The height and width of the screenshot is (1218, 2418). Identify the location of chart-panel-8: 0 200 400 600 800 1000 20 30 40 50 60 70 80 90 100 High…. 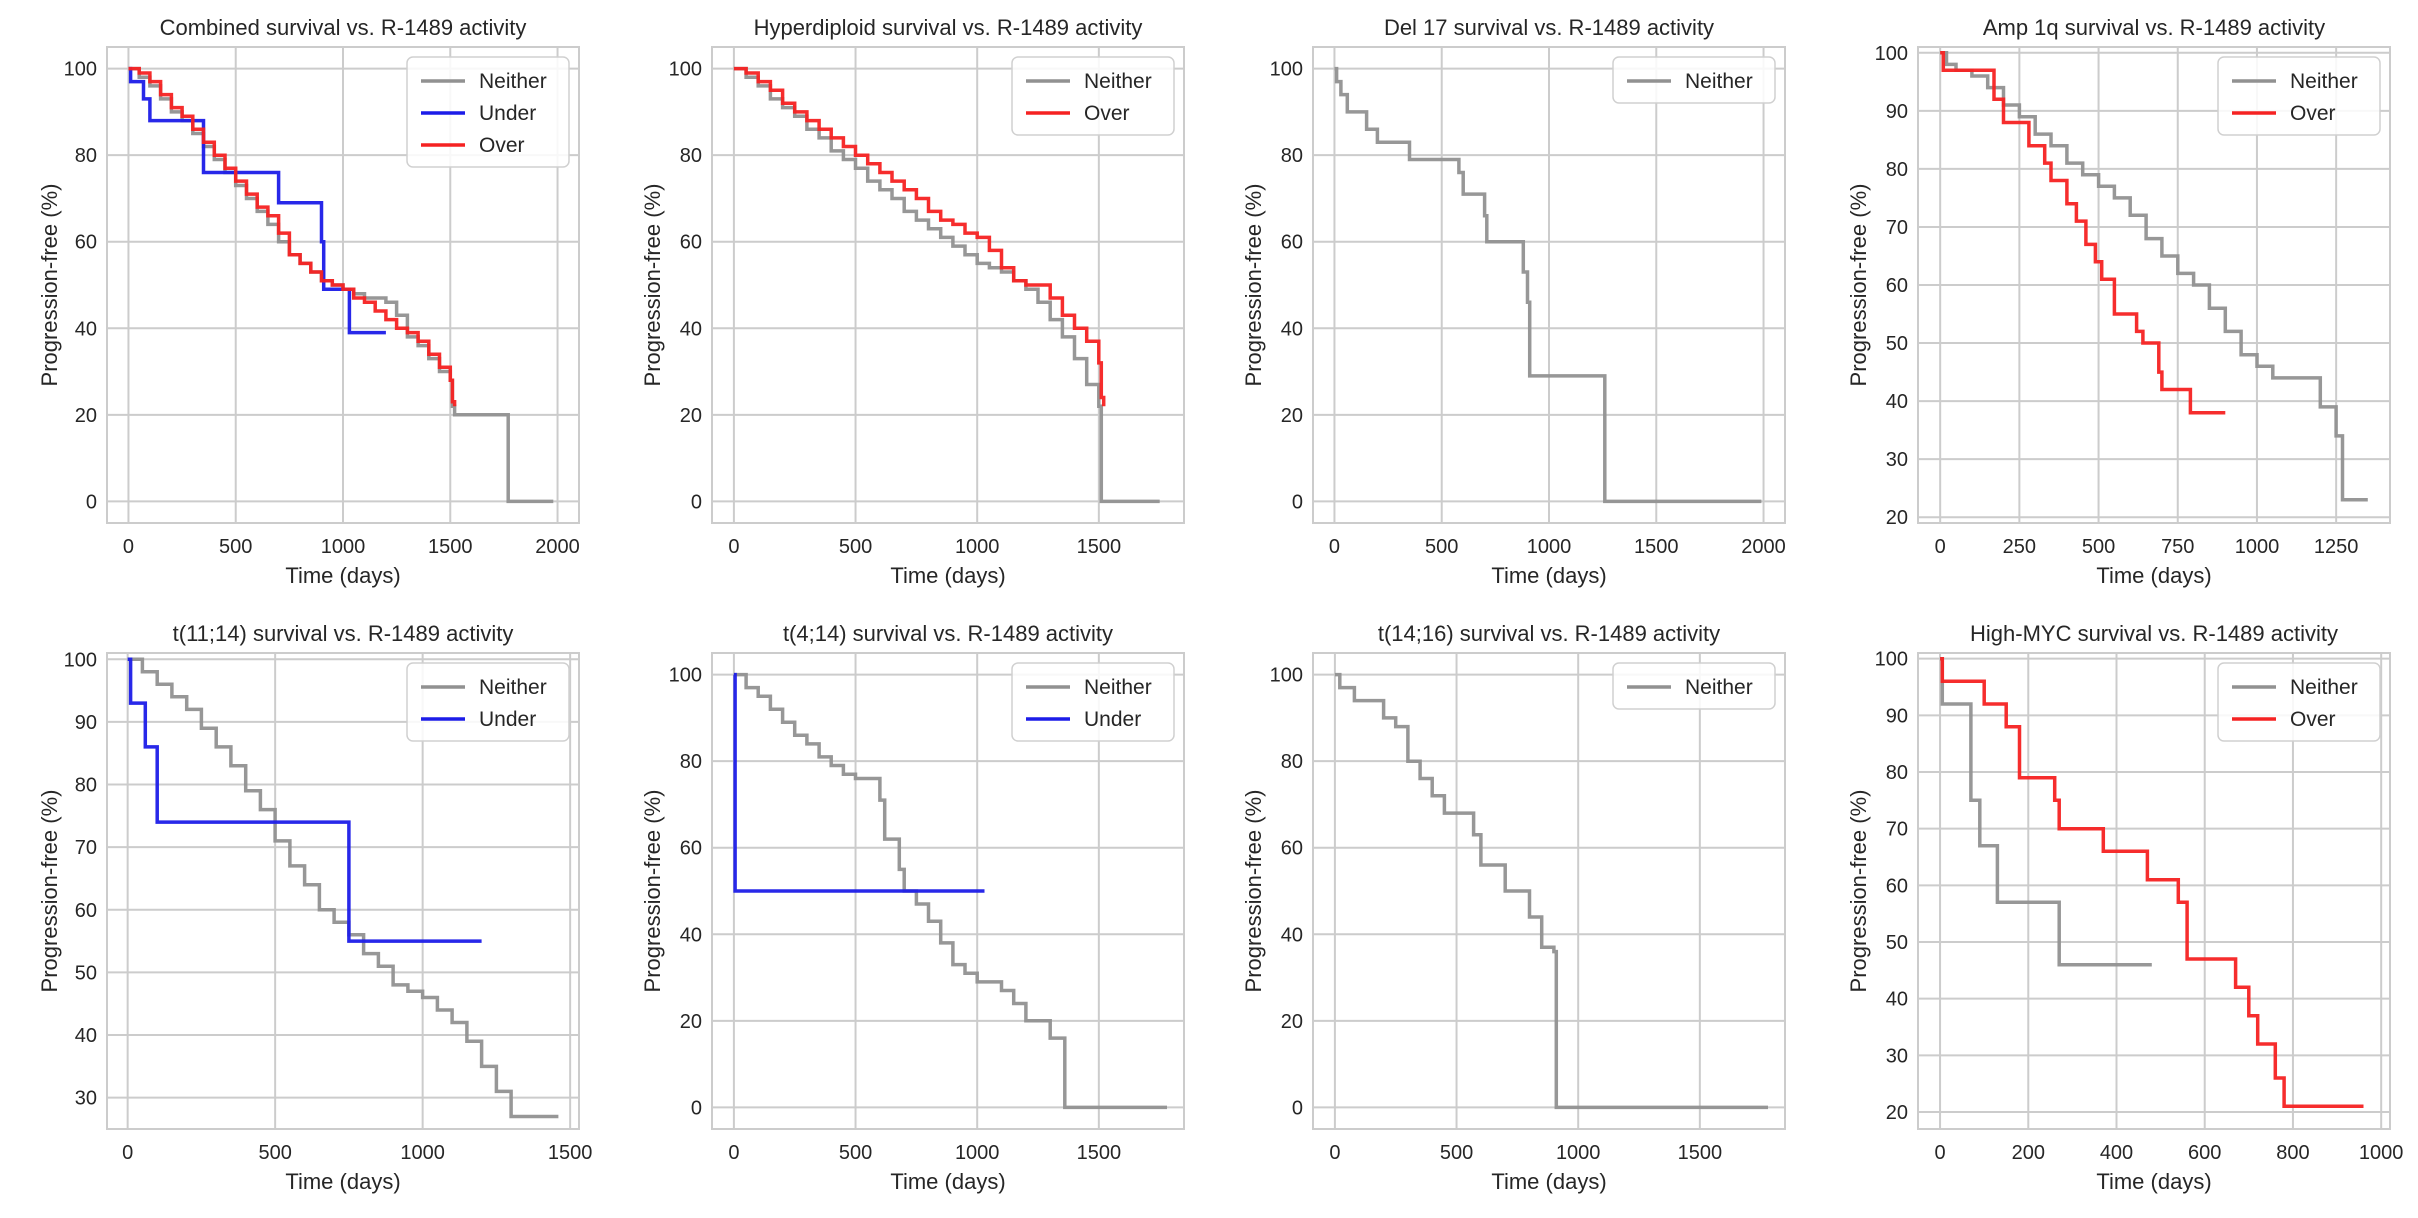
(2124, 907).